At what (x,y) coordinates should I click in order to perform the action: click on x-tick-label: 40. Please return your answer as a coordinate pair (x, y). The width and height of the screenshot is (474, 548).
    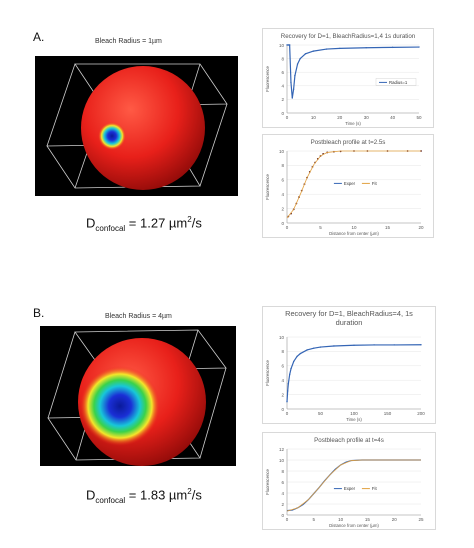
    Looking at the image, I should click on (393, 117).